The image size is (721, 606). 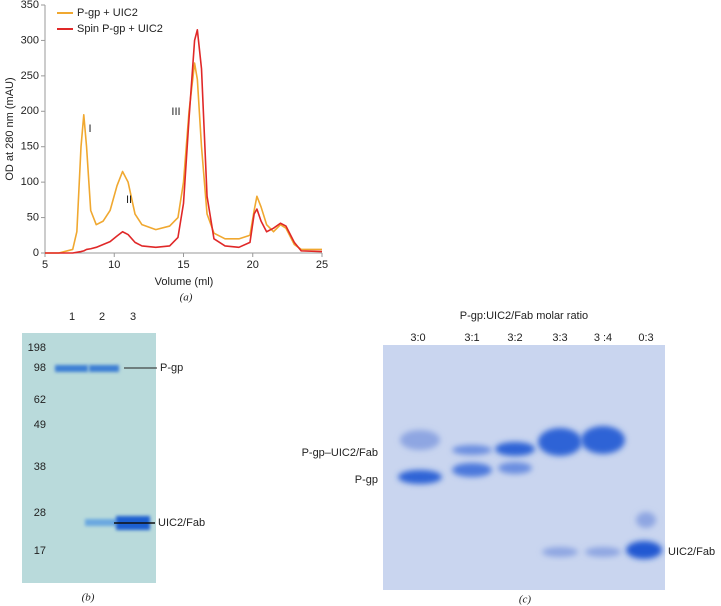 I want to click on y-tick-label: 100, so click(x=30, y=182).